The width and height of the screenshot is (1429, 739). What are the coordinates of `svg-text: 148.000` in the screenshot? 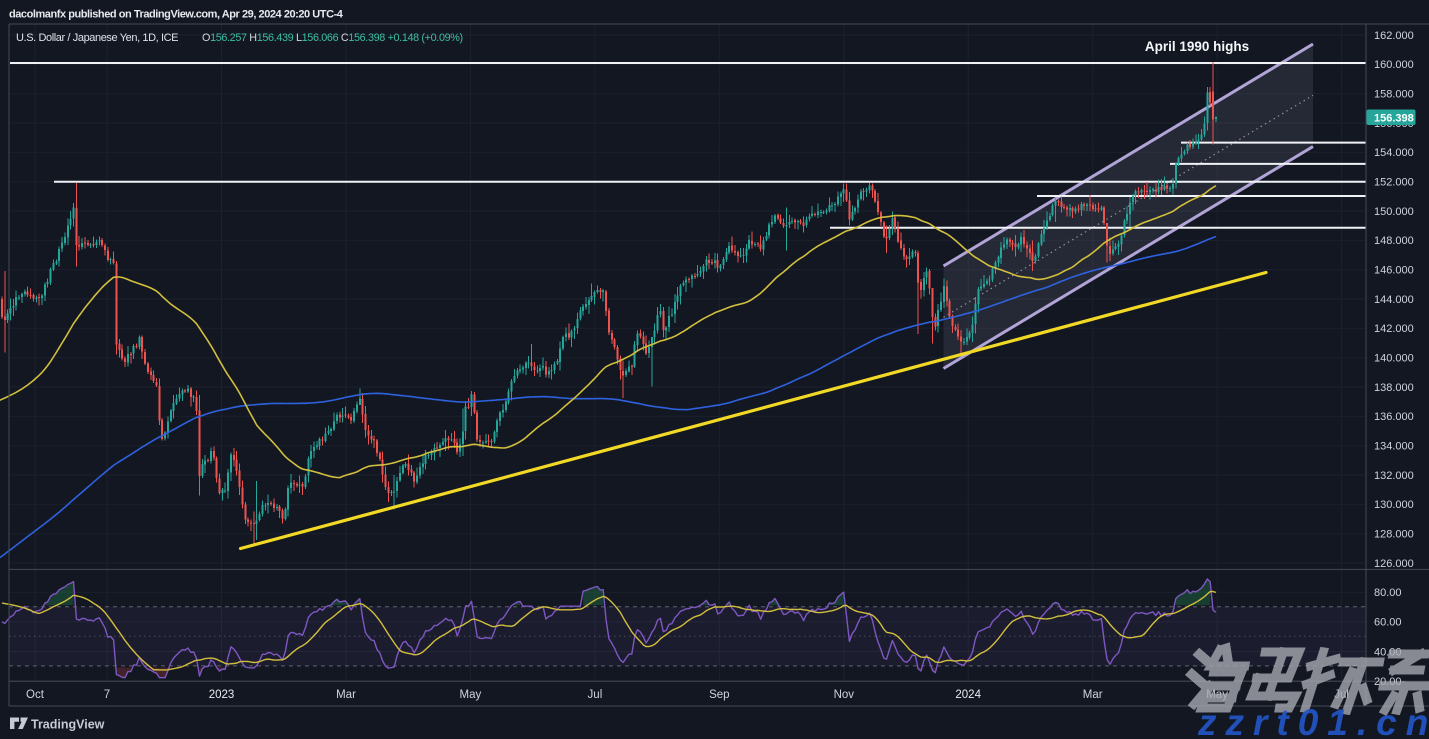 It's located at (1394, 241).